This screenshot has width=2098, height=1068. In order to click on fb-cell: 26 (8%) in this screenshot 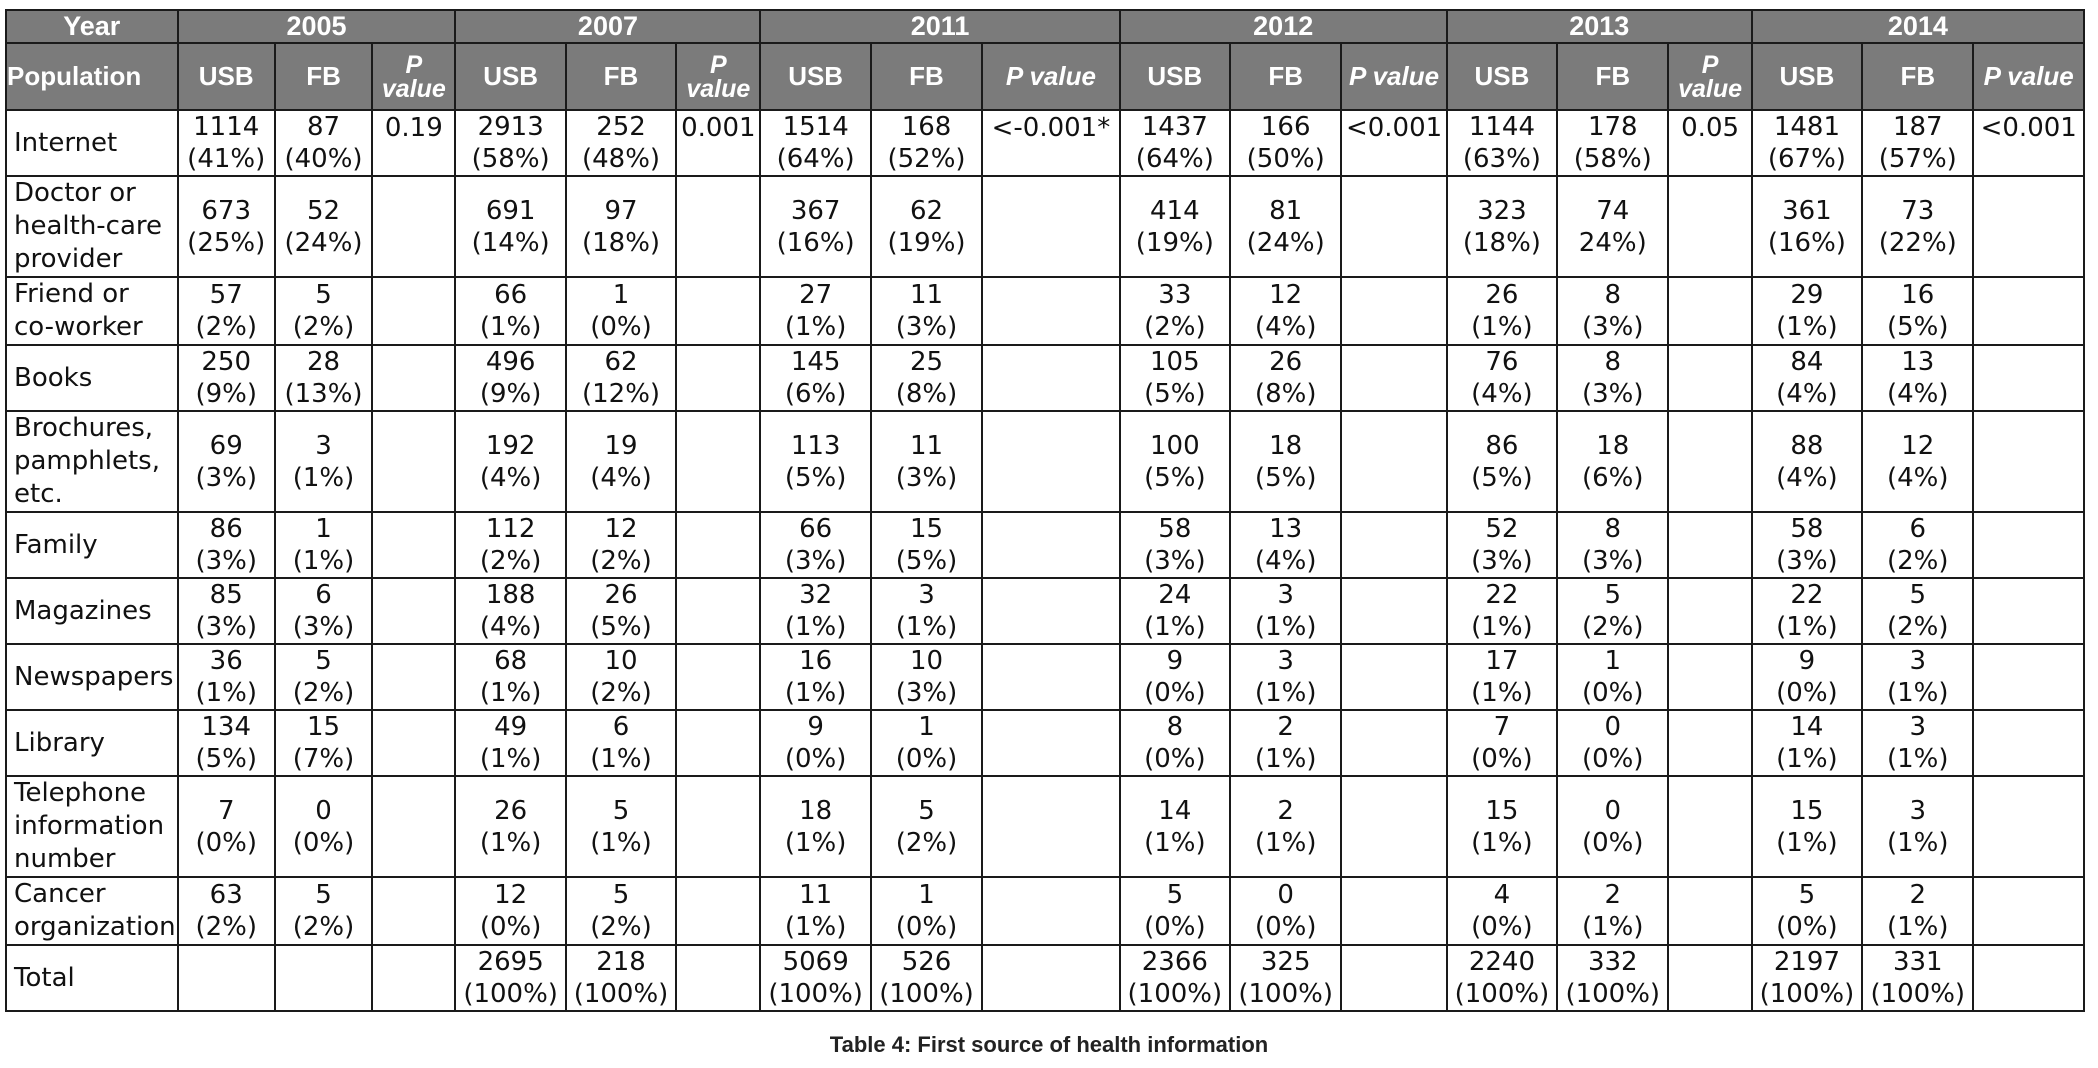, I will do `click(1286, 378)`.